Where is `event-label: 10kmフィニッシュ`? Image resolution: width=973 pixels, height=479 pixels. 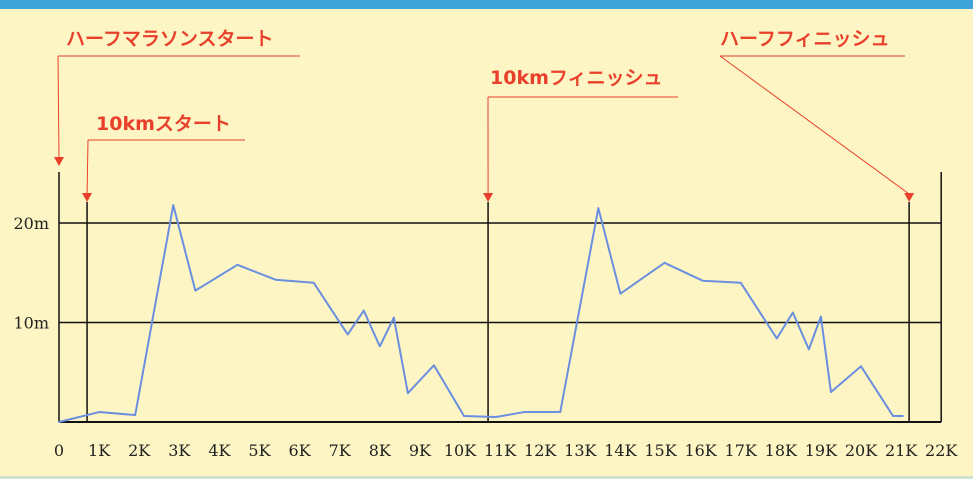 event-label: 10kmフィニッシュ is located at coordinates (576, 78).